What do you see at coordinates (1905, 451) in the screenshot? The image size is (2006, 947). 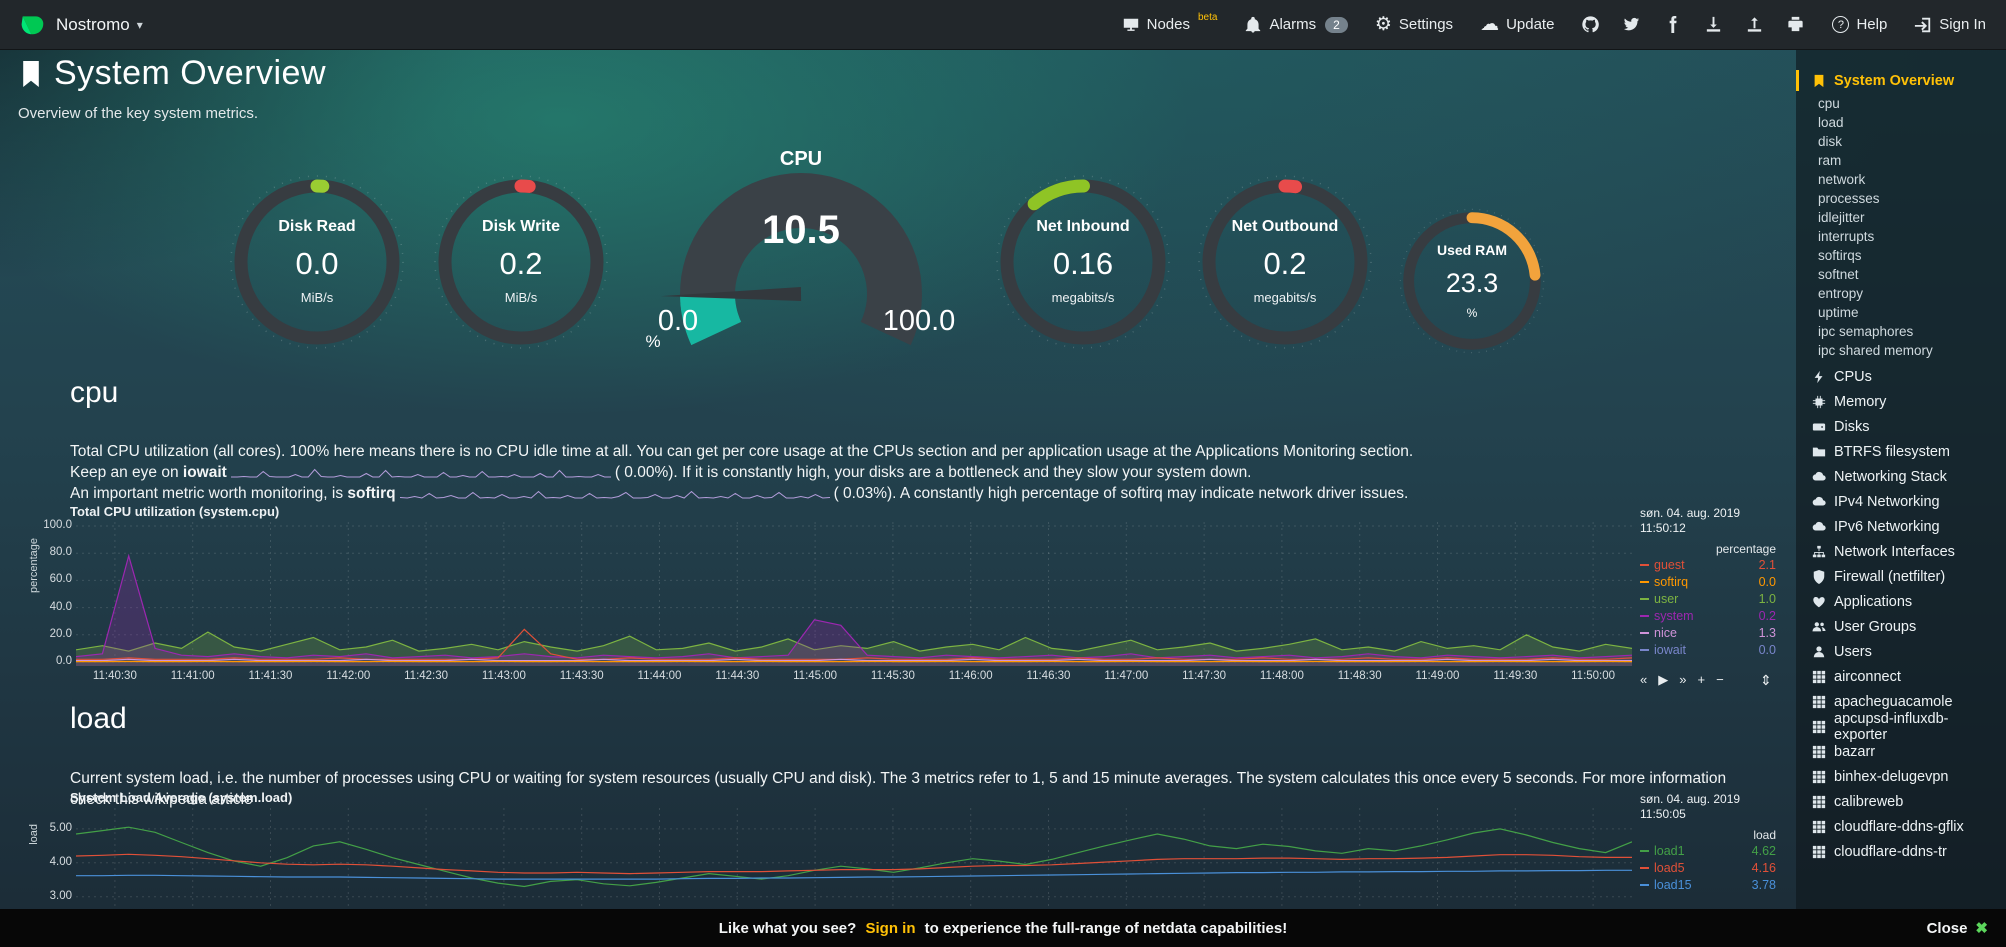 I see `sidebar-item-btrfs-filesystem: BTRFS filesystem` at bounding box center [1905, 451].